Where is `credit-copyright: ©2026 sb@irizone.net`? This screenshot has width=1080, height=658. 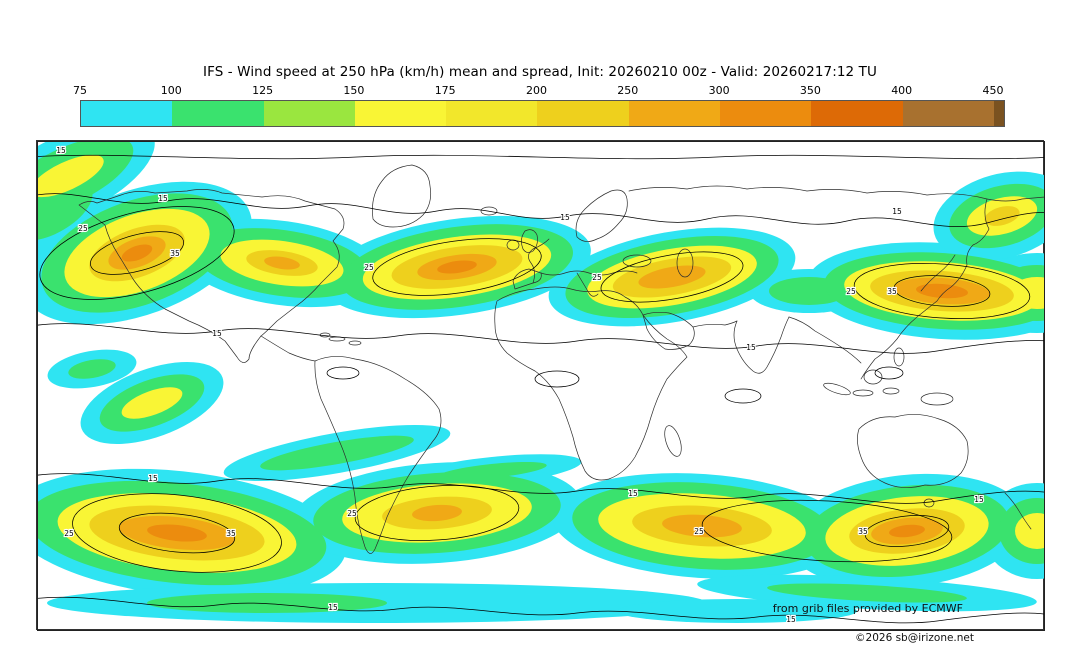
credit-copyright: ©2026 sb@irizone.net is located at coordinates (914, 638).